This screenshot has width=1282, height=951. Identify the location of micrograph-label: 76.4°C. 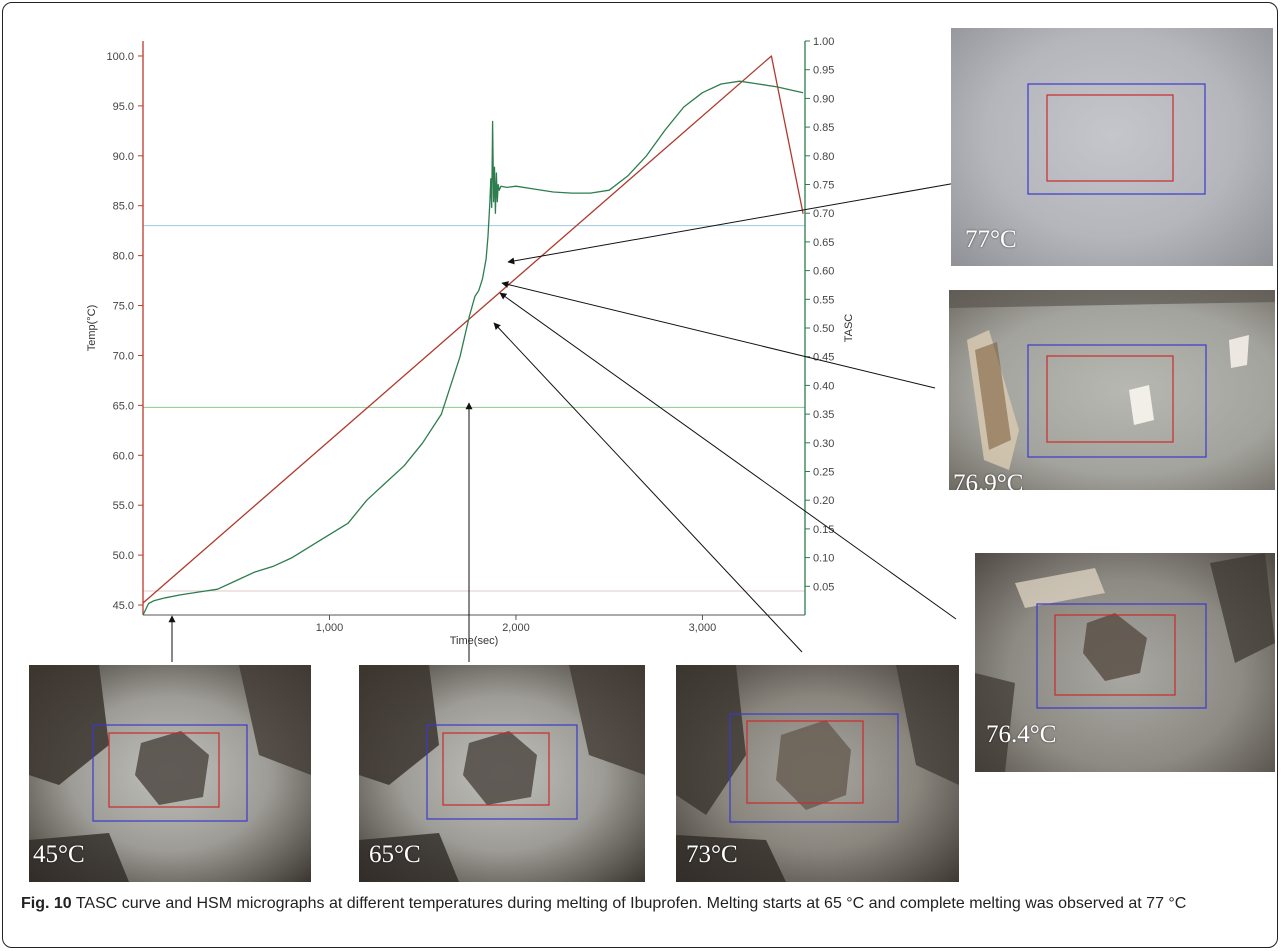
(1021, 734).